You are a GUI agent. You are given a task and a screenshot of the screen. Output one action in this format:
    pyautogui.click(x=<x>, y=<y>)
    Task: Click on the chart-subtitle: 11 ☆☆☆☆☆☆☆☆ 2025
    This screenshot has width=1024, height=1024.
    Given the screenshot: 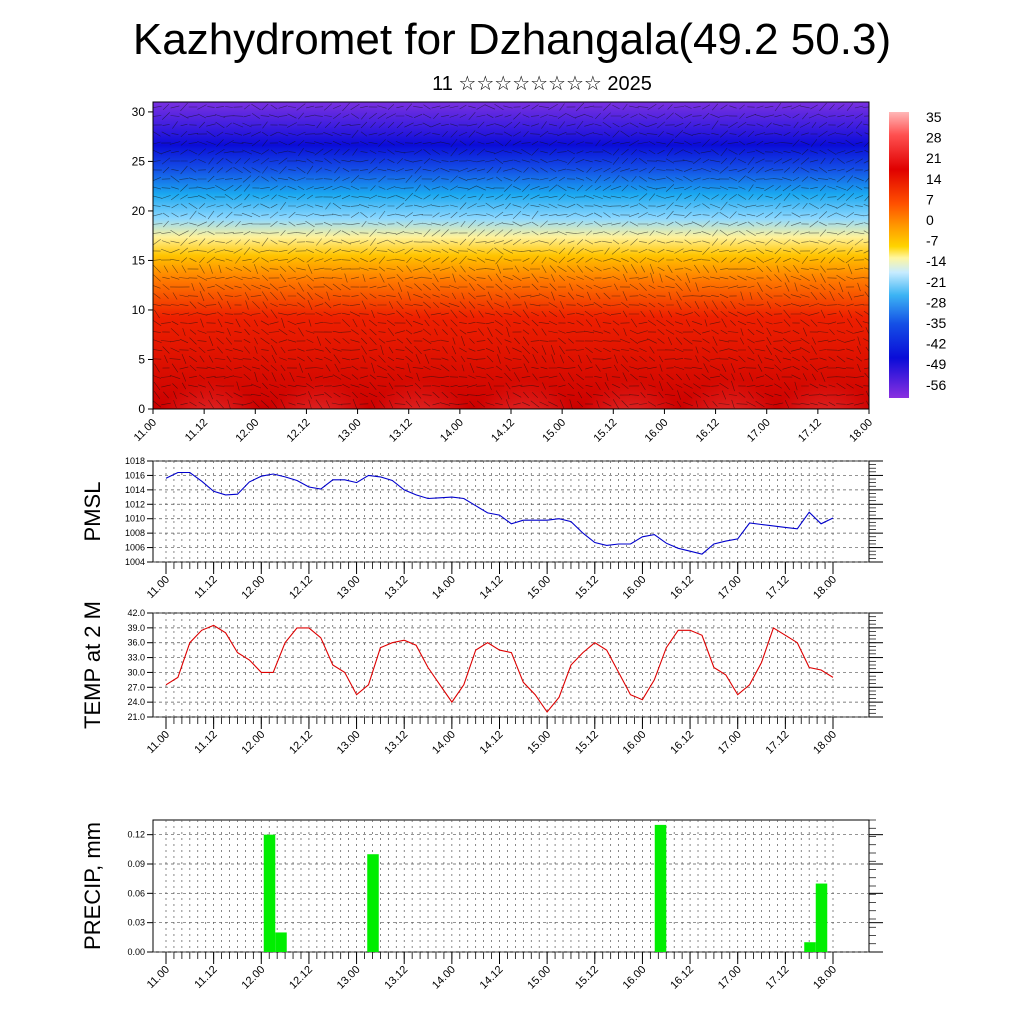 What is the action you would take?
    pyautogui.click(x=542, y=84)
    